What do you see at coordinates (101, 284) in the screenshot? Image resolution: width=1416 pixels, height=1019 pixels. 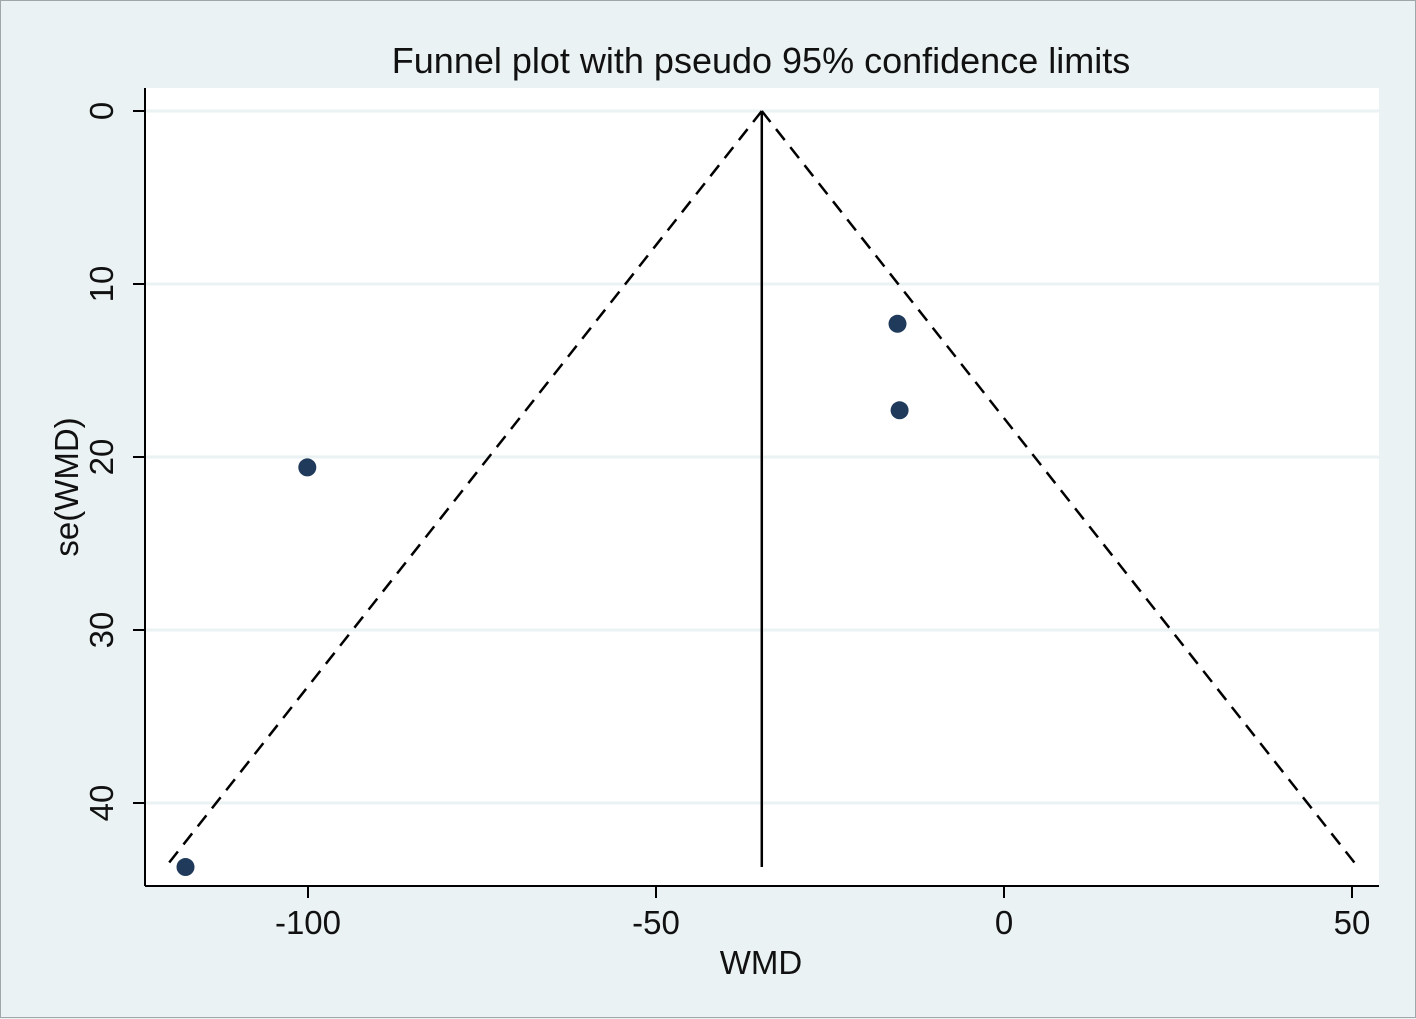 I see `y-tick-label: 10` at bounding box center [101, 284].